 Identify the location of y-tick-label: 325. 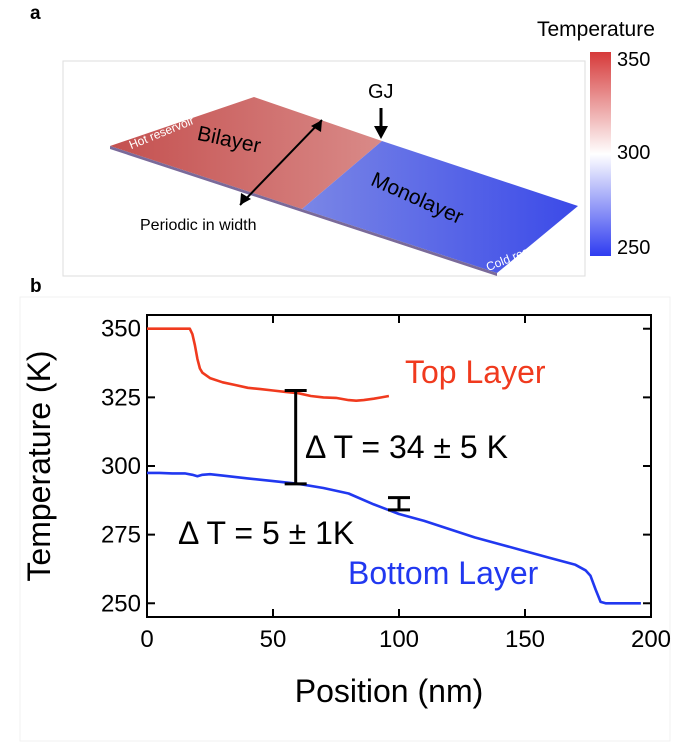
(121, 397).